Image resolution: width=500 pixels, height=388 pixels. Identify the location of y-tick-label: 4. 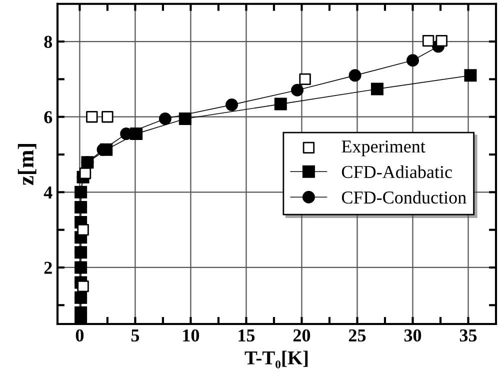
(48, 192).